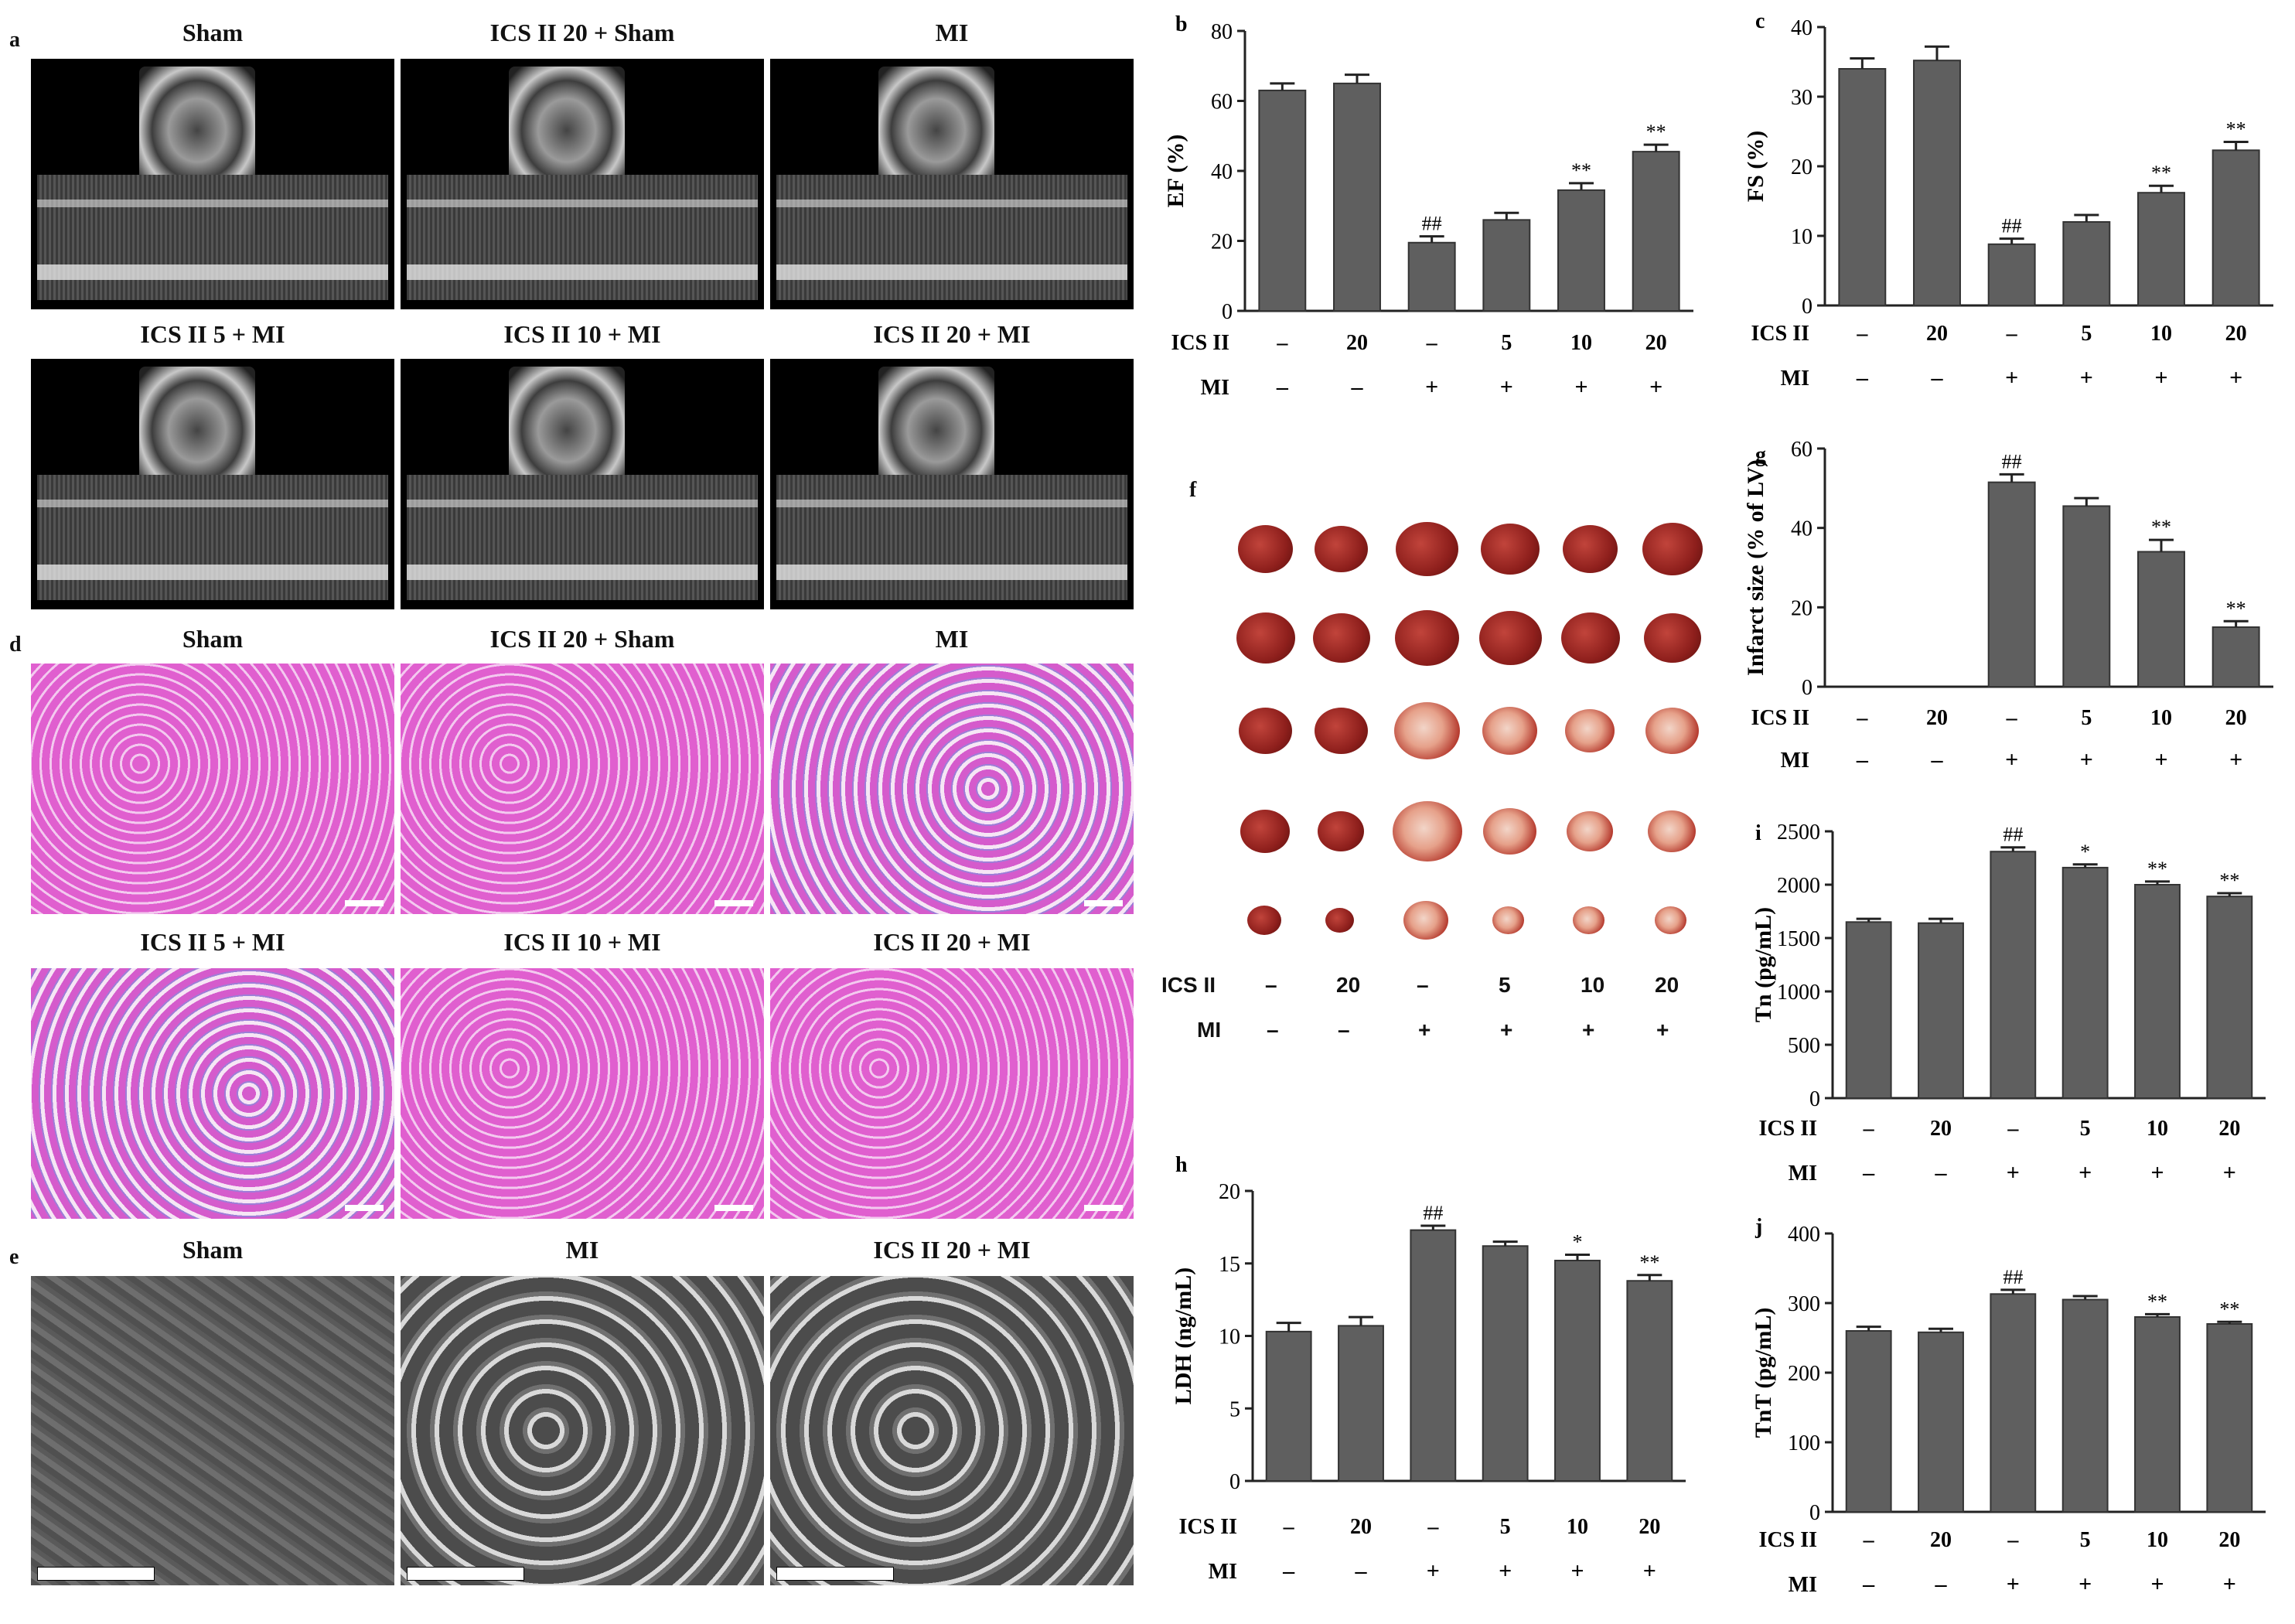 Image resolution: width=2295 pixels, height=1624 pixels. What do you see at coordinates (582, 1250) in the screenshot?
I see `tem-title-2: MI` at bounding box center [582, 1250].